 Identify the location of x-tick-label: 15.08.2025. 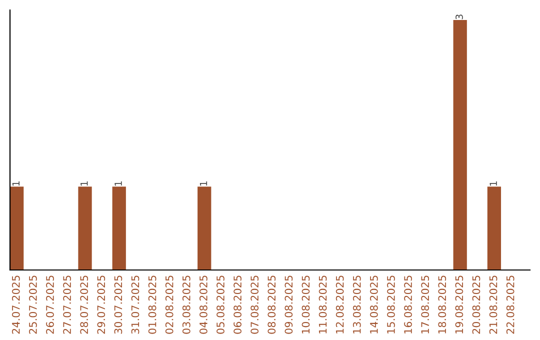
(391, 305).